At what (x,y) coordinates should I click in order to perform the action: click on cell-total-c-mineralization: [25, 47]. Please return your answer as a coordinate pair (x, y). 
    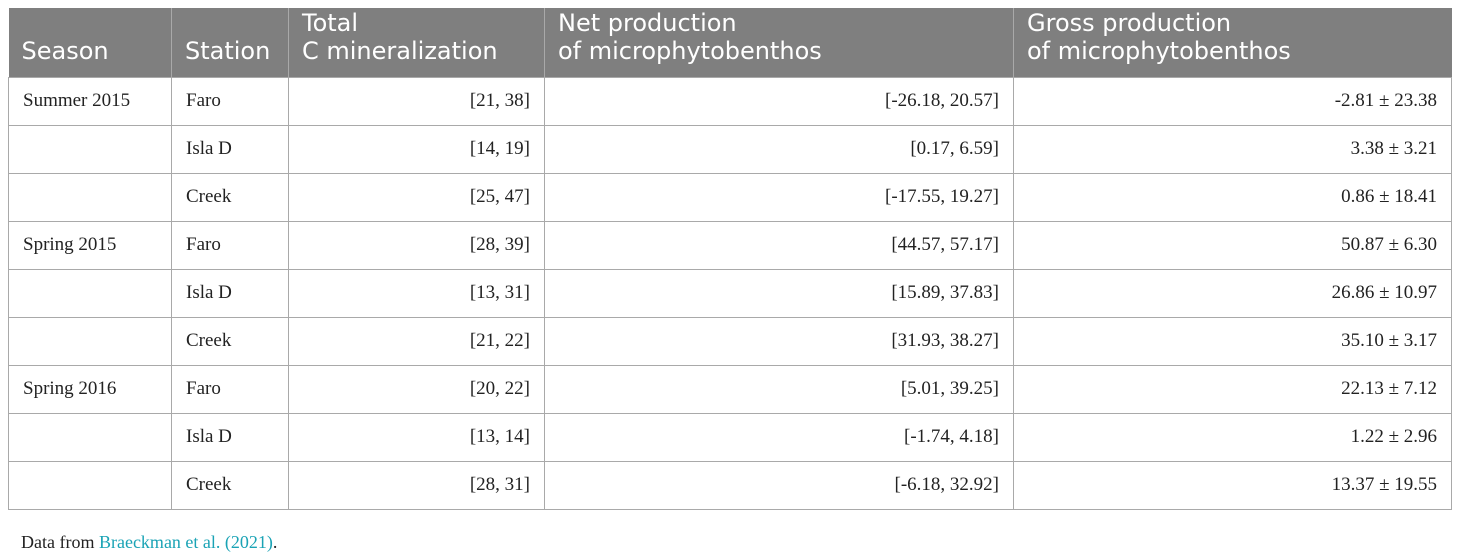
    Looking at the image, I should click on (416, 197).